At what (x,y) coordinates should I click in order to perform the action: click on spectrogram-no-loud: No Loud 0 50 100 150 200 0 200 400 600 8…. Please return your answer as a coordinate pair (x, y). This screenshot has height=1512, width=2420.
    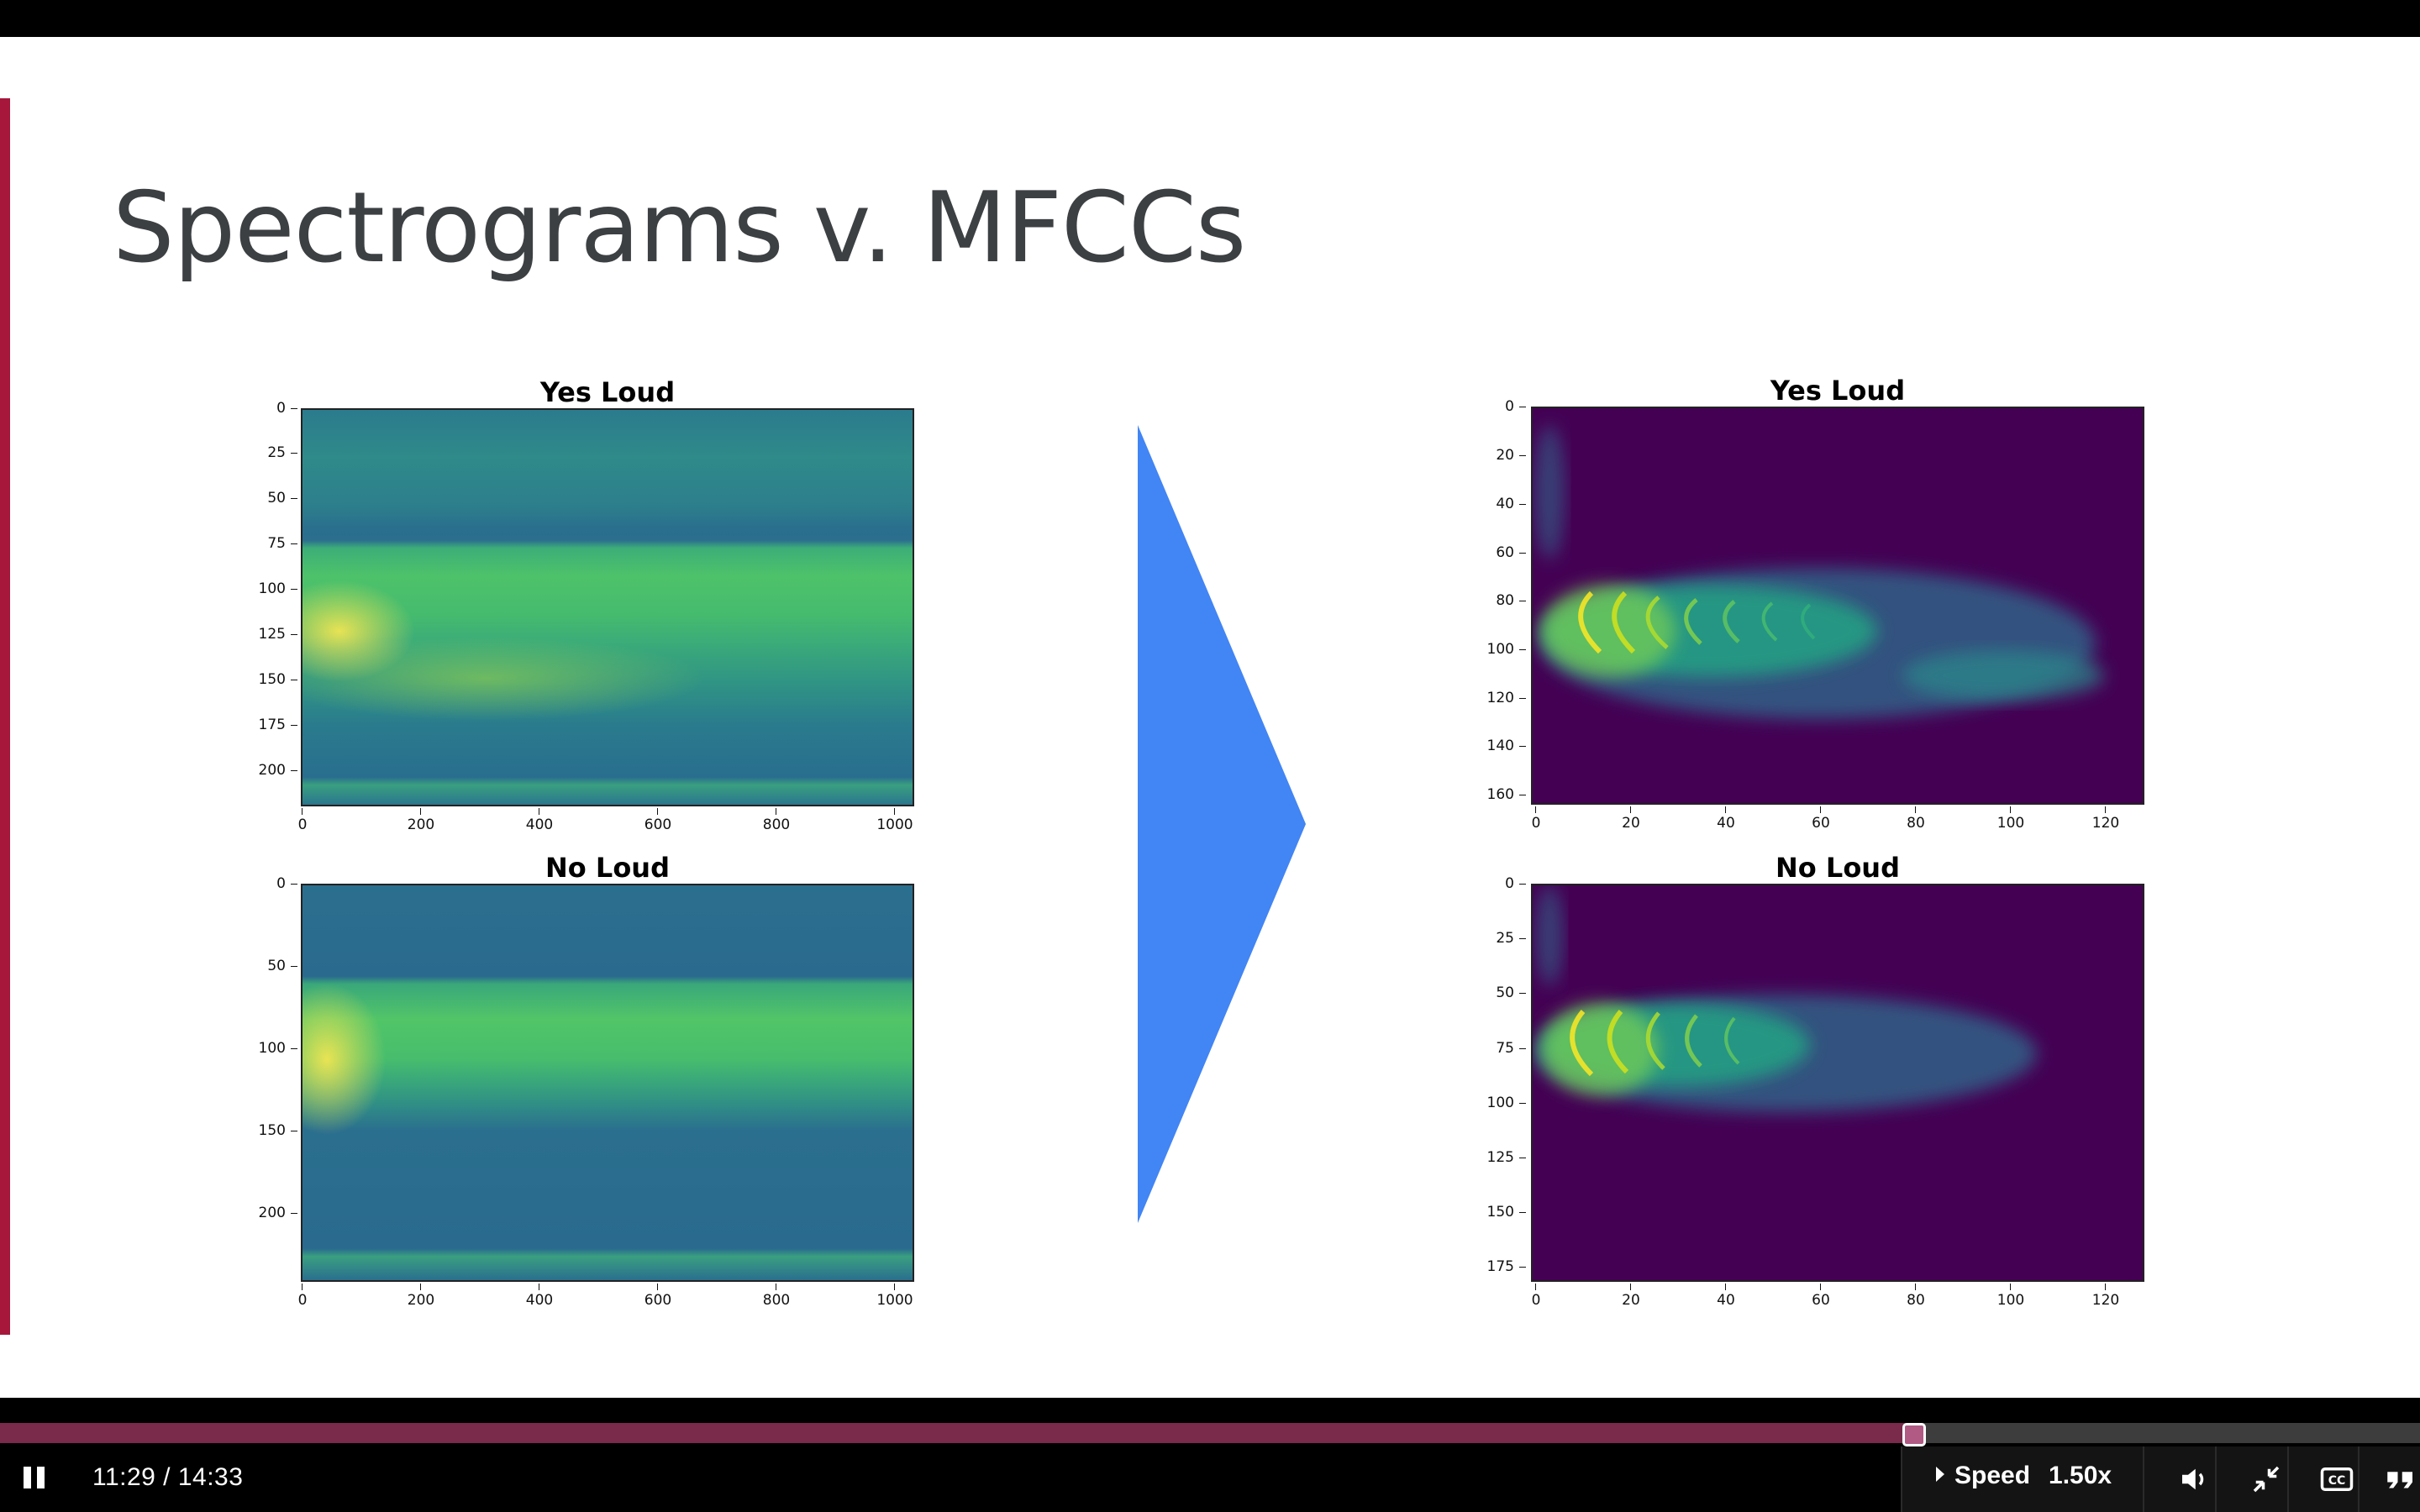
    Looking at the image, I should click on (575, 1083).